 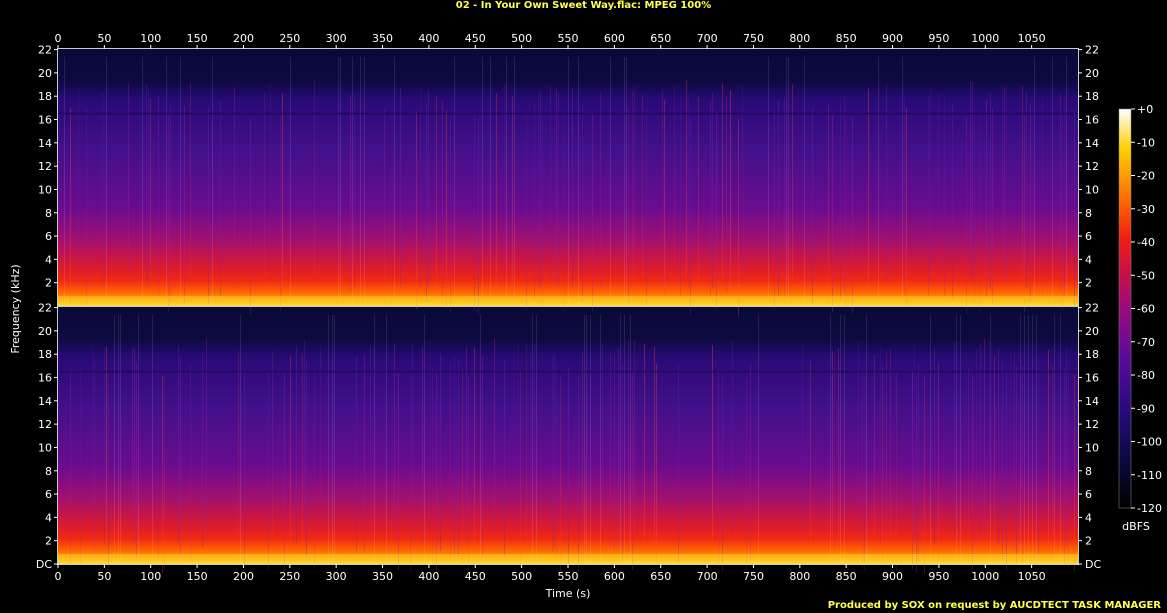 I want to click on y-tick-label: 22, so click(x=1092, y=50).